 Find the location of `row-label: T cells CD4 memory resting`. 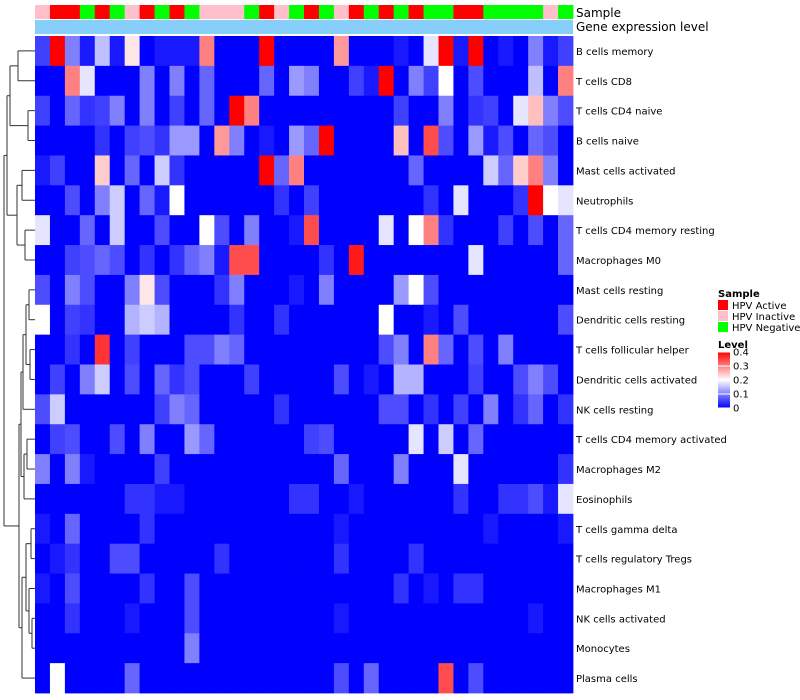

row-label: T cells CD4 memory resting is located at coordinates (645, 231).